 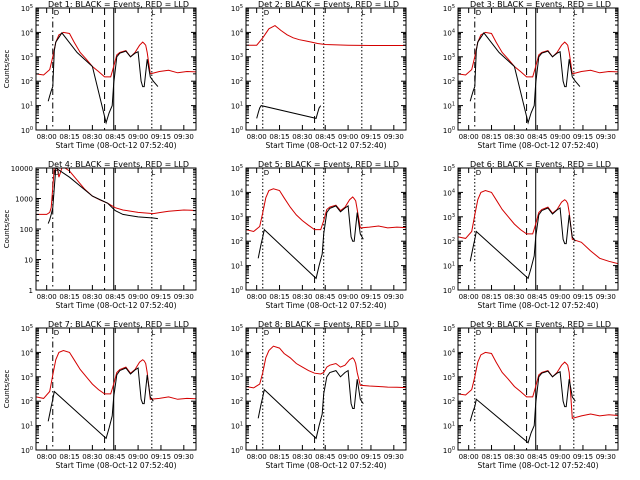 I want to click on chart-title: Det 8: BLACK = Events, RED = LLD, so click(x=328, y=324).